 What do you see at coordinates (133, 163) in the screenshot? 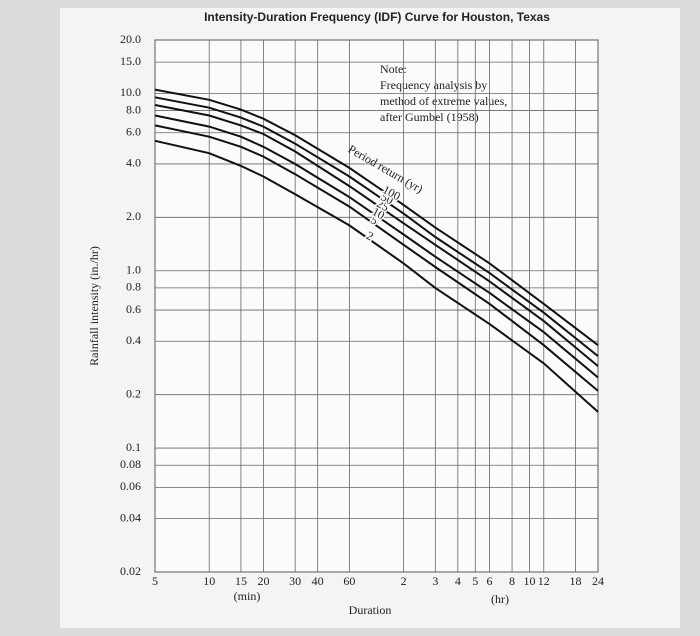
I see `y-tick-label: 4.0` at bounding box center [133, 163].